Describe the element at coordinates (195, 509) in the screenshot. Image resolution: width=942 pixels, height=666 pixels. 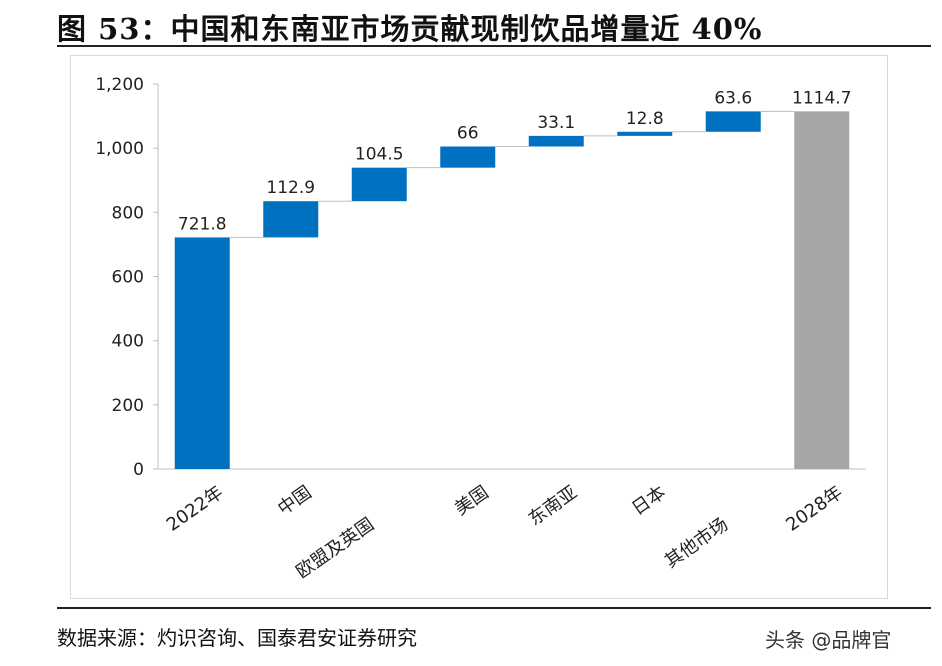
I see `x-category-label: 2022年` at that location.